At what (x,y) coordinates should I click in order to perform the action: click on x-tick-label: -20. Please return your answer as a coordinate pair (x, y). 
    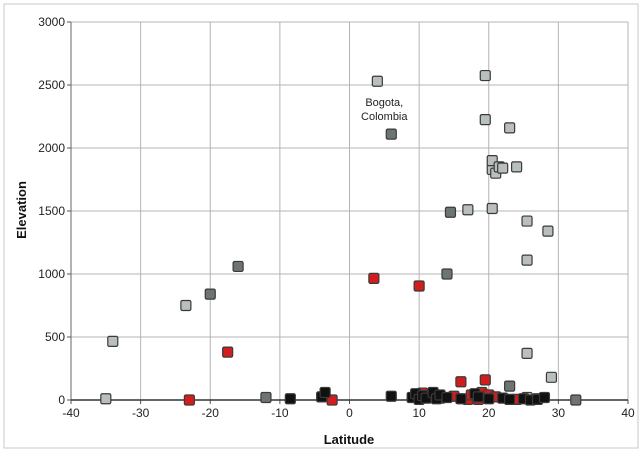
    Looking at the image, I should click on (211, 413).